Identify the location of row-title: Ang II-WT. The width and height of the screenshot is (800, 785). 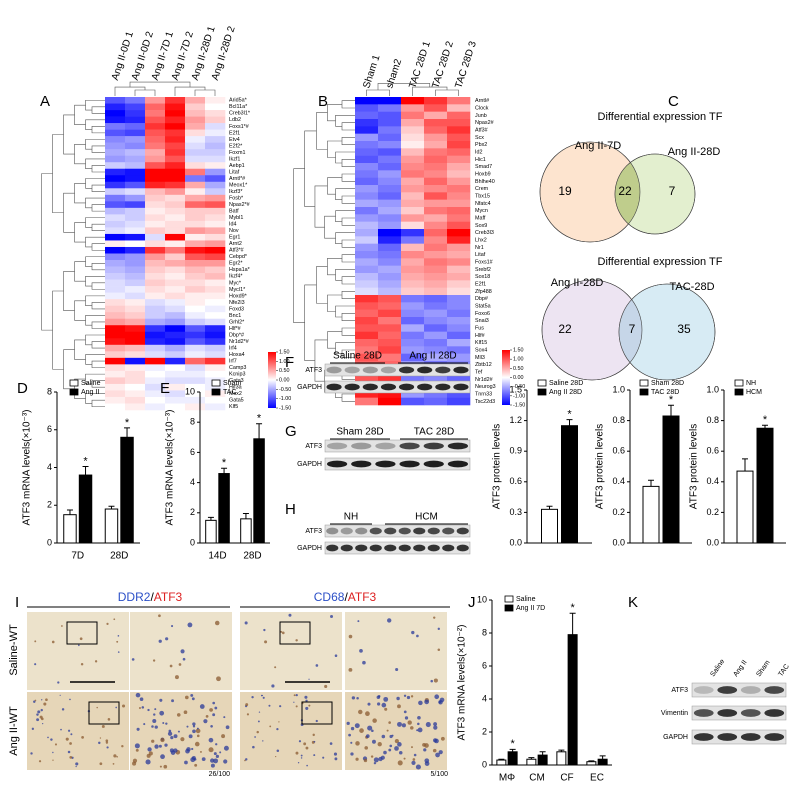
(14, 731).